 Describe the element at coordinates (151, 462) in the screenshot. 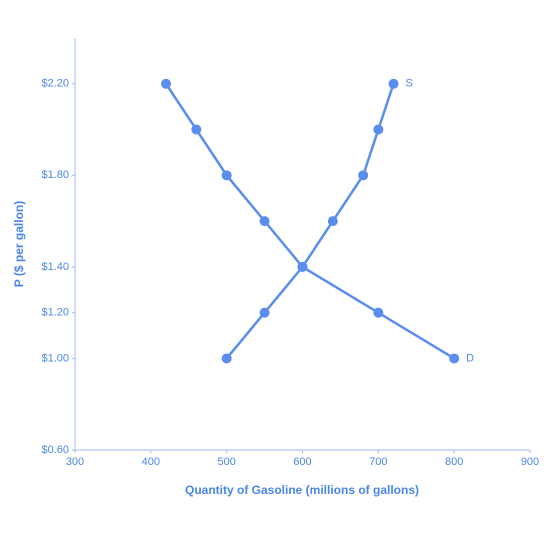

I see `x-tick-label: 400` at that location.